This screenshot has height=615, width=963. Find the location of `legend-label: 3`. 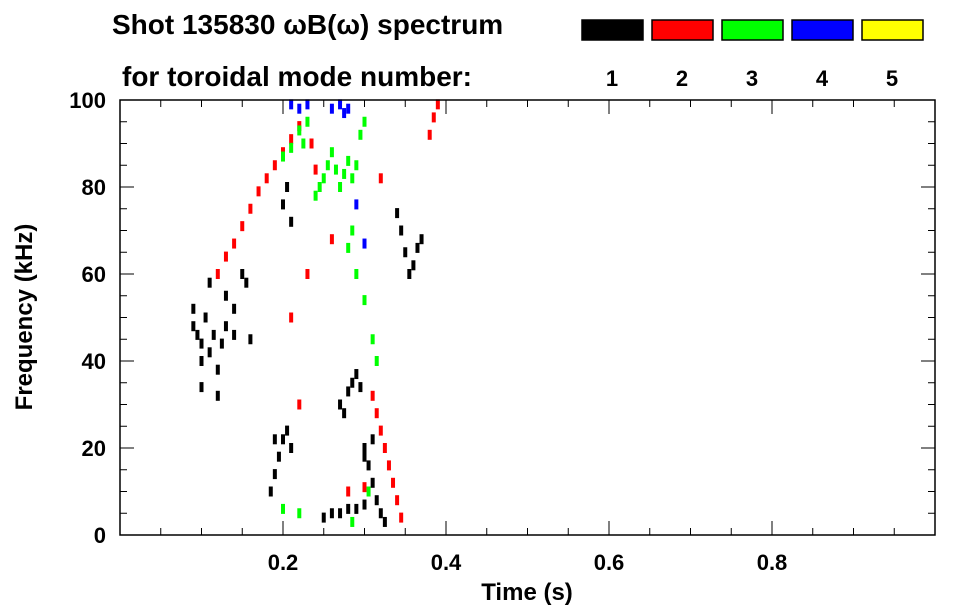

legend-label: 3 is located at coordinates (752, 78).